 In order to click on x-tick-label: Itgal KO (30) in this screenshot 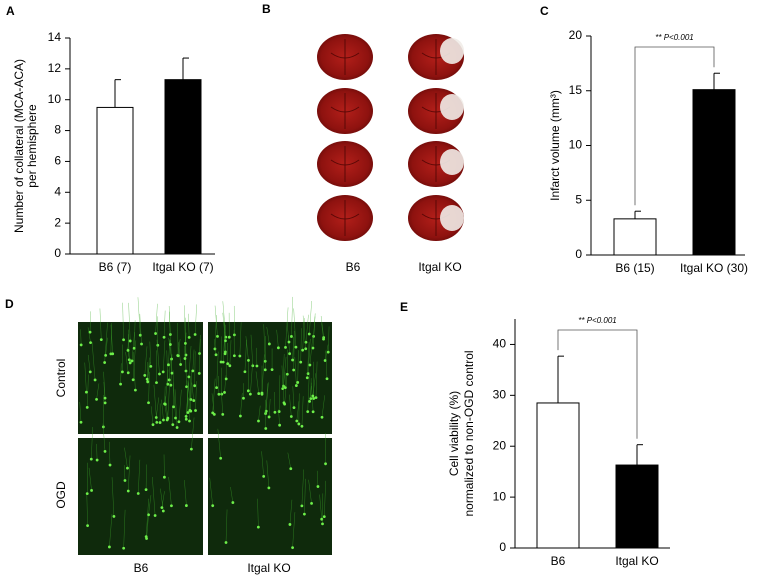, I will do `click(714, 268)`.